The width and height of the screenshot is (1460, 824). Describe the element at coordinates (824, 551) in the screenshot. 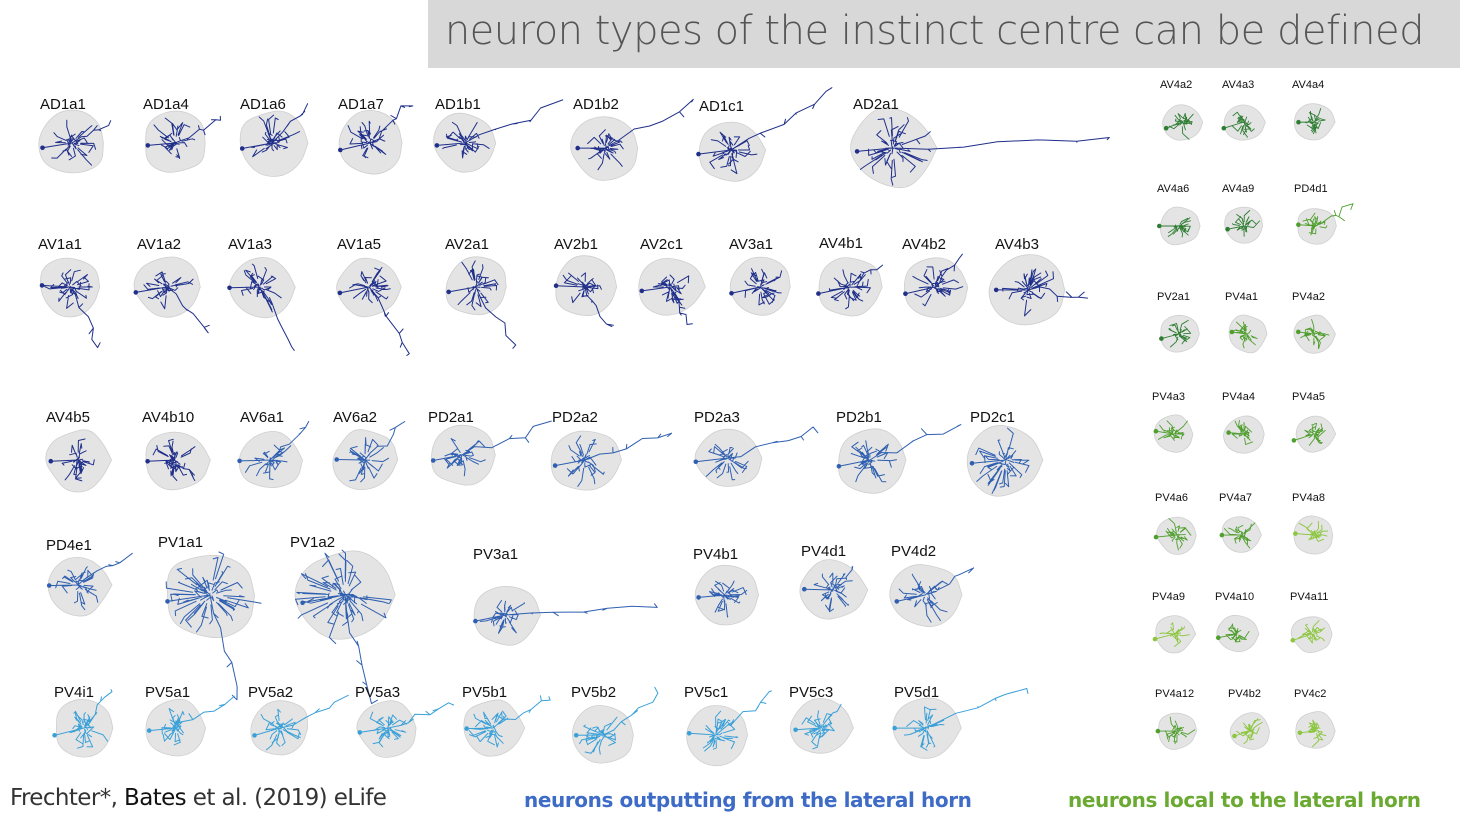

I see `neuron-type-label: PV4d1` at that location.